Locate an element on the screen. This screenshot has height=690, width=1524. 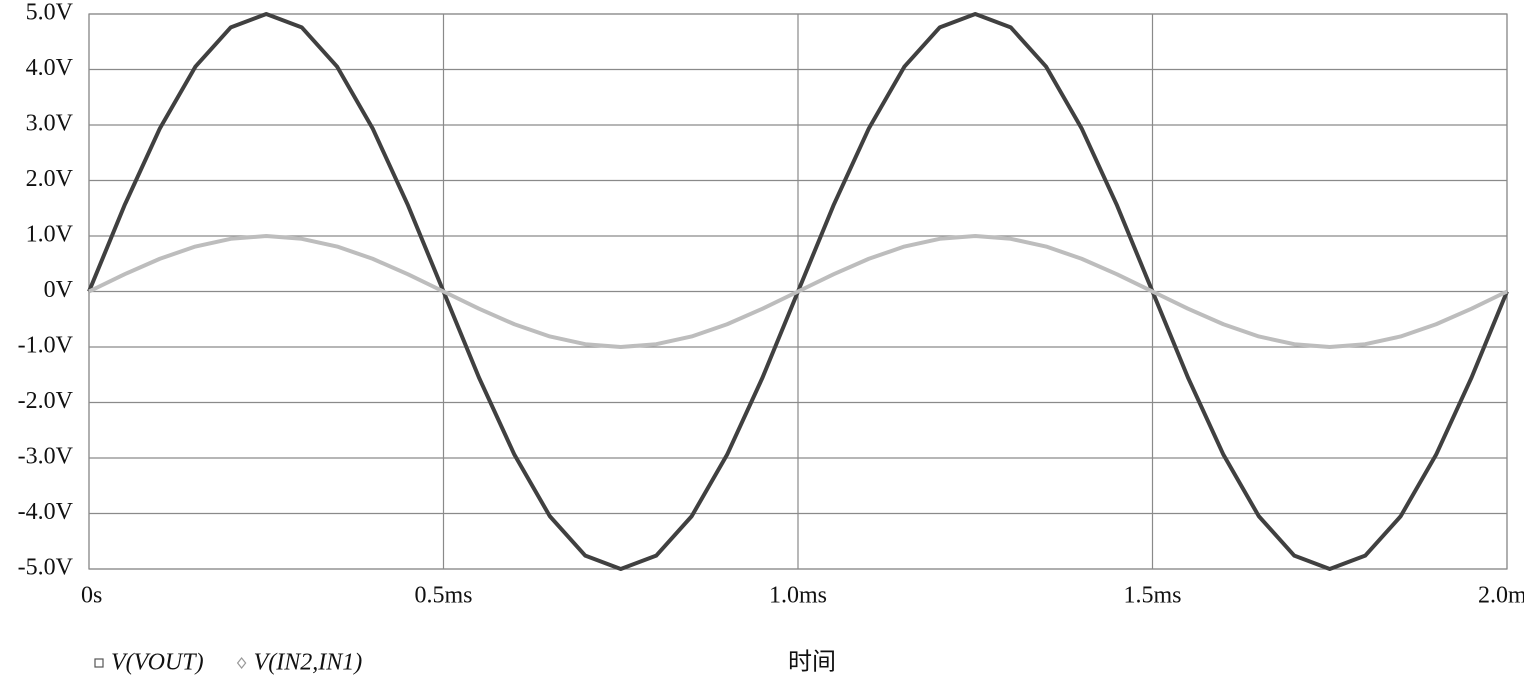
y-tick-label: 3.0V is located at coordinates (50, 124).